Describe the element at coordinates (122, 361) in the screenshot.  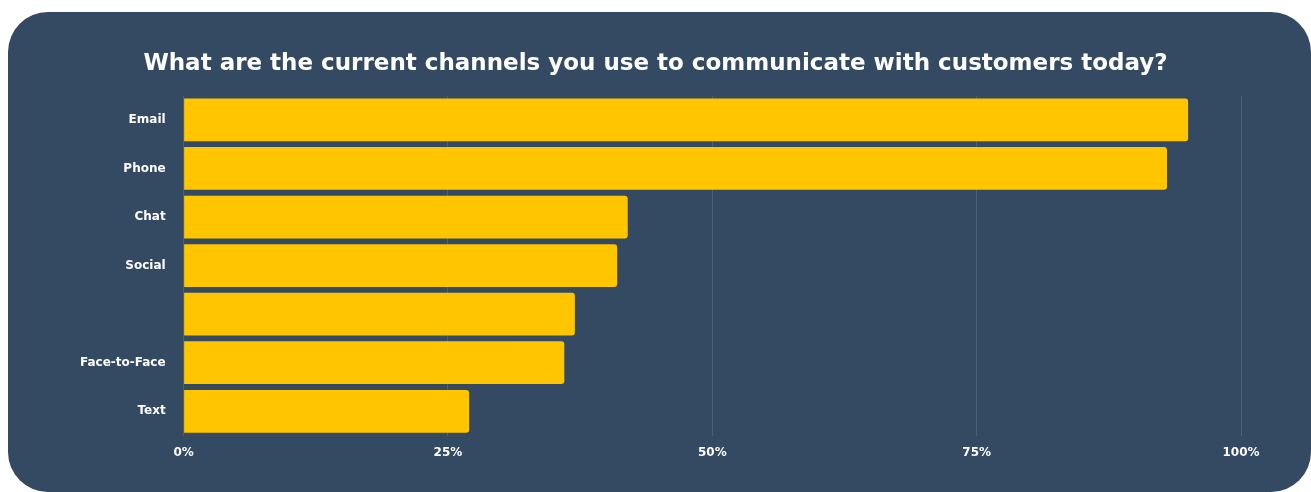
I see `y-tick-label: Face-to-Face` at that location.